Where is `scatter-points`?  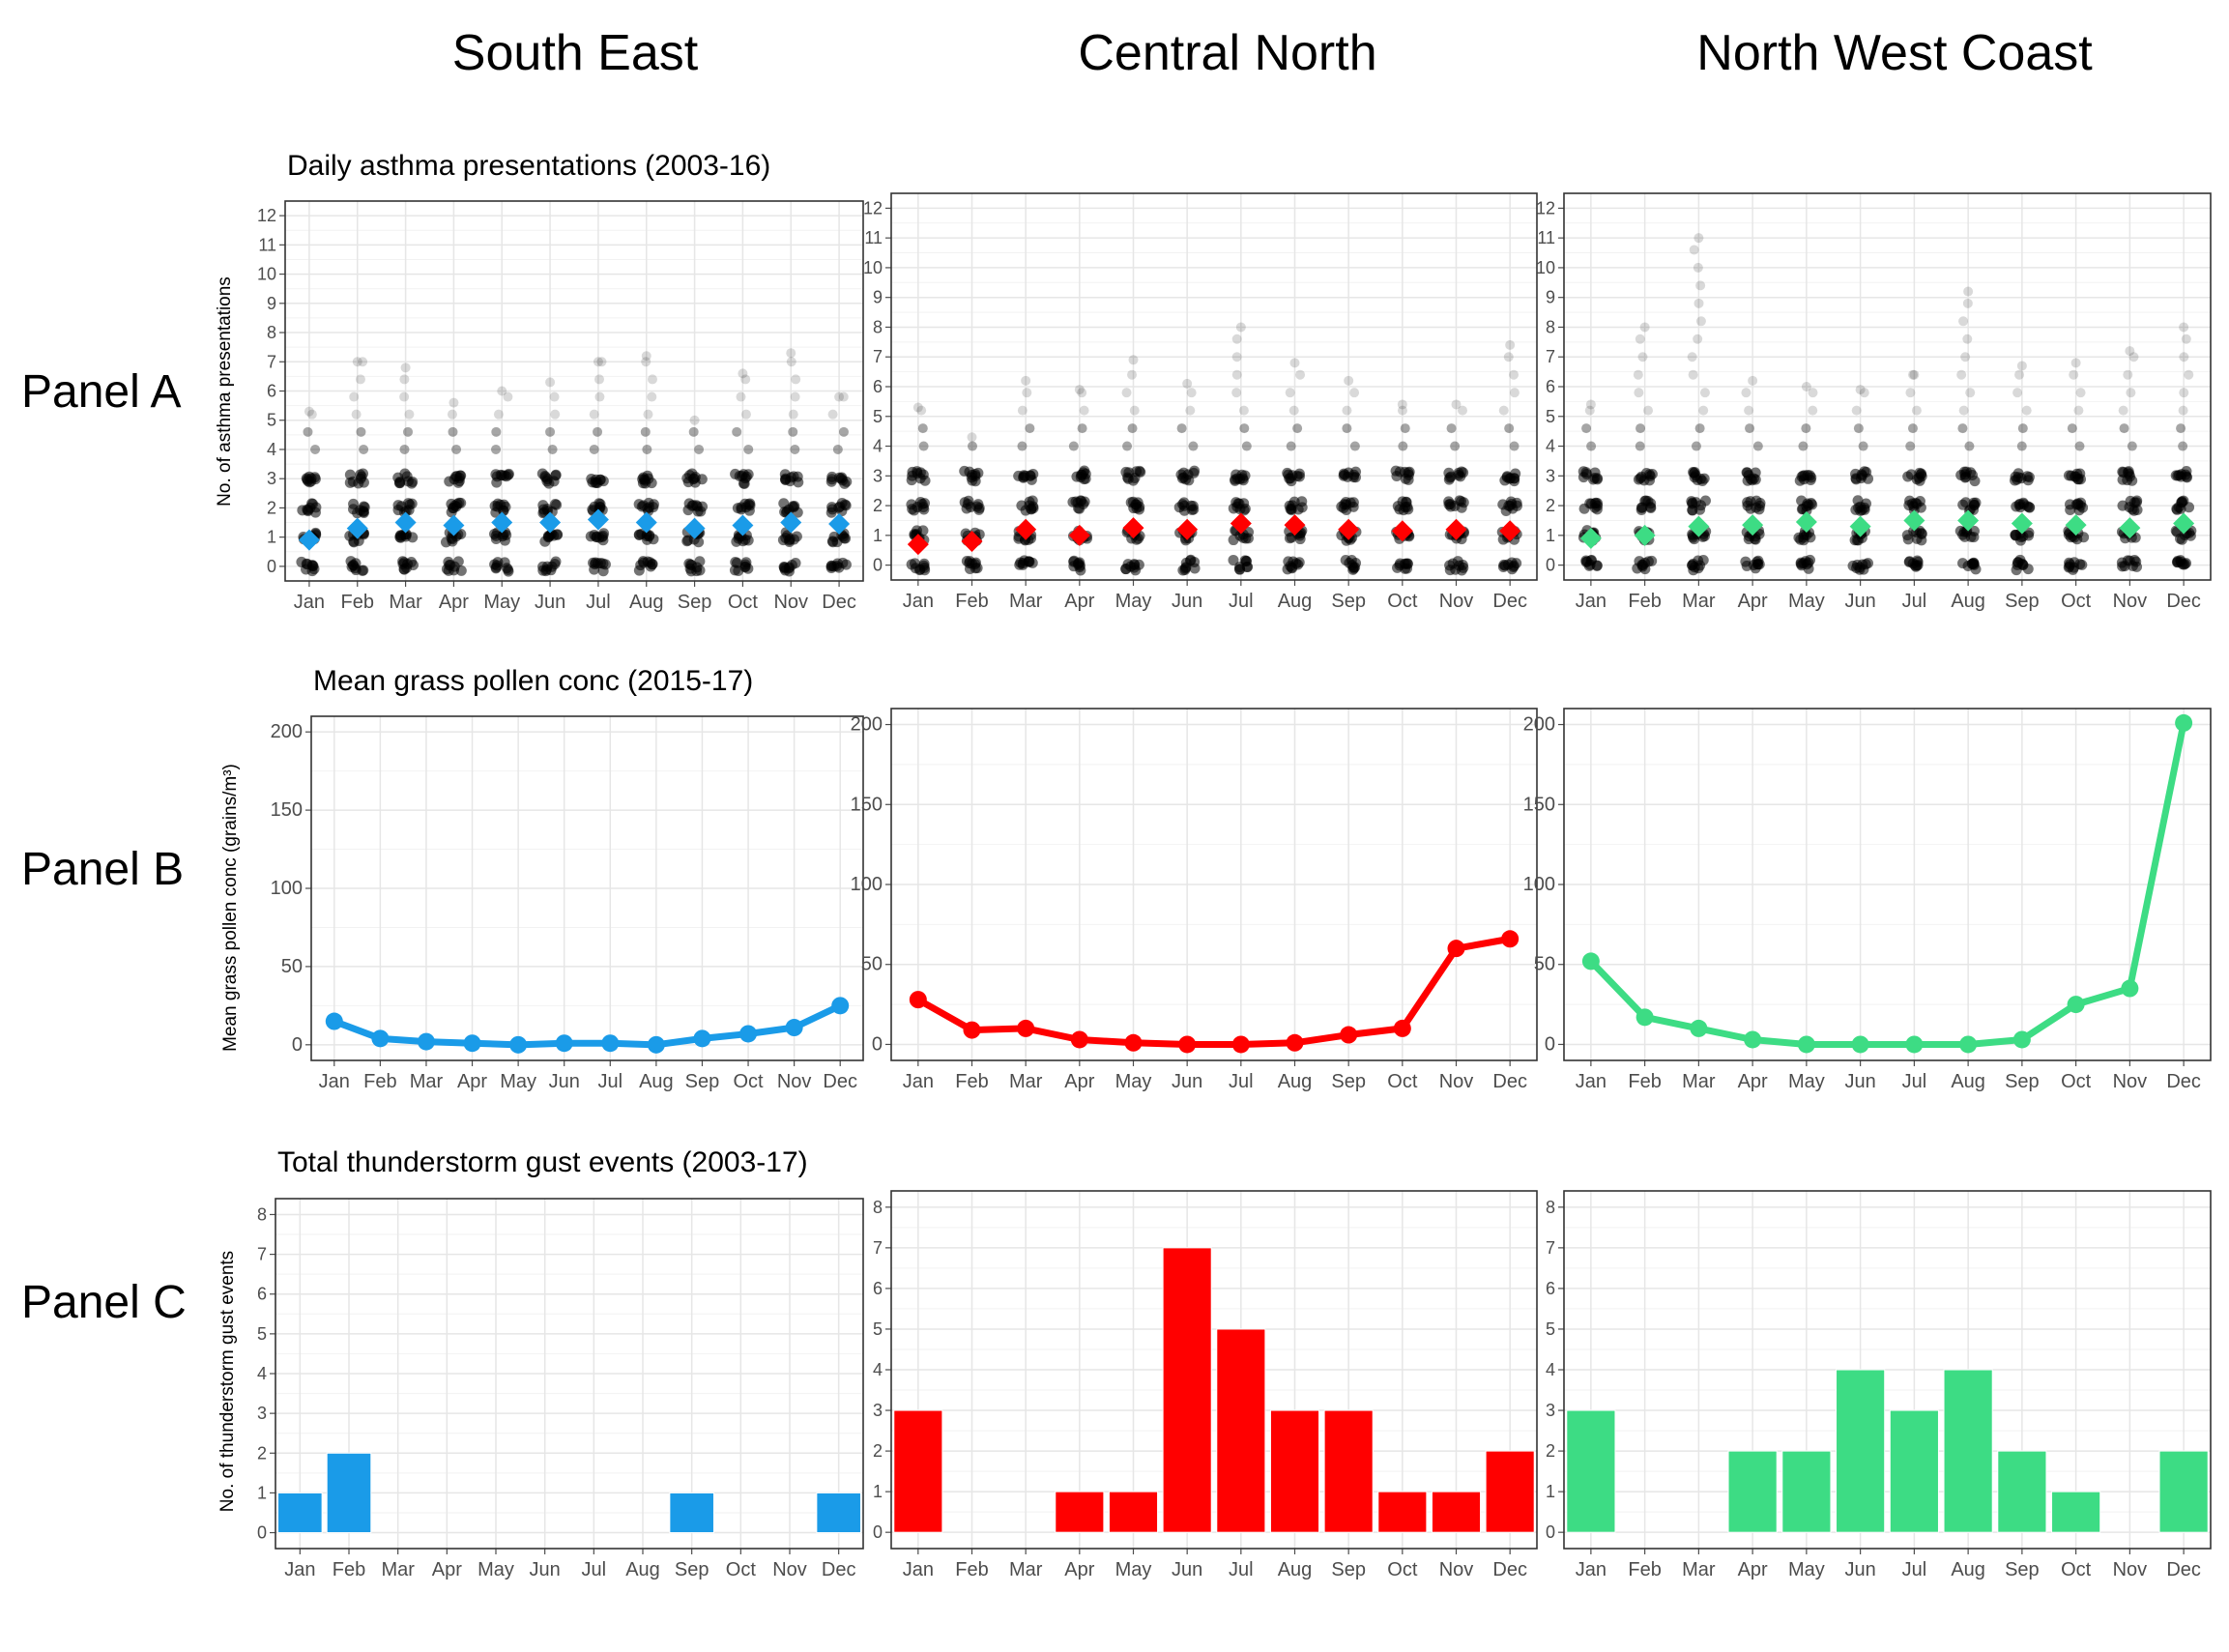
scatter-points is located at coordinates (574, 462).